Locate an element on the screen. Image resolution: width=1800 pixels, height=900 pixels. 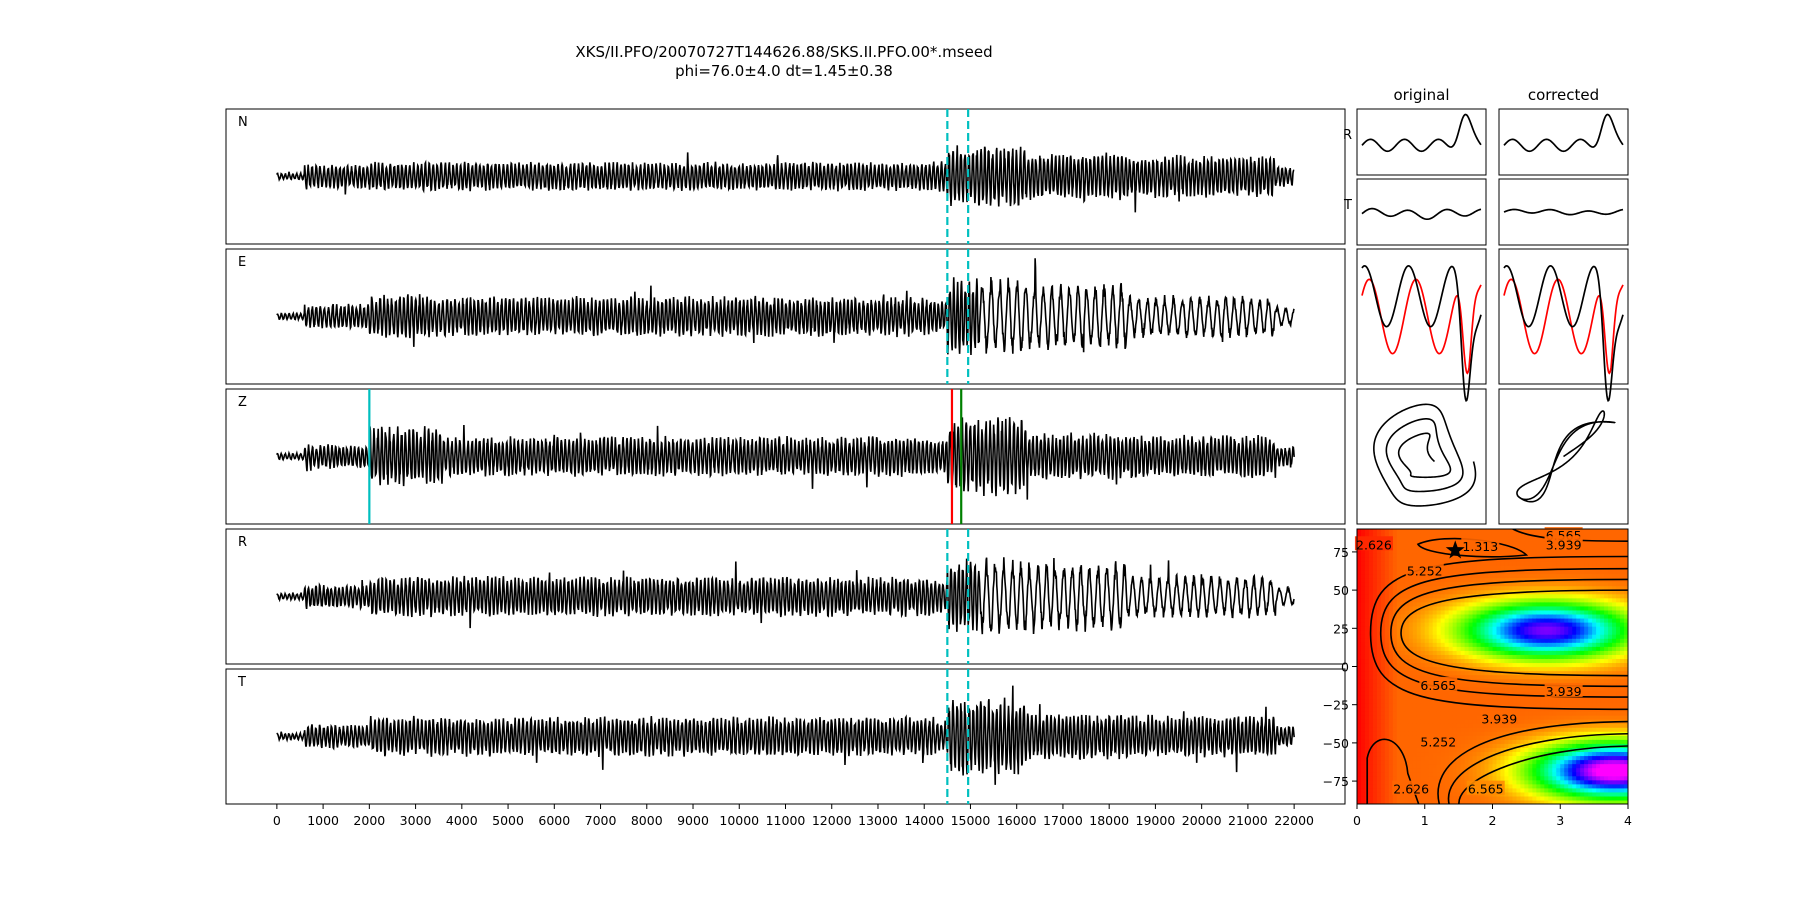
contour-label: 3.939 is located at coordinates (1564, 691).